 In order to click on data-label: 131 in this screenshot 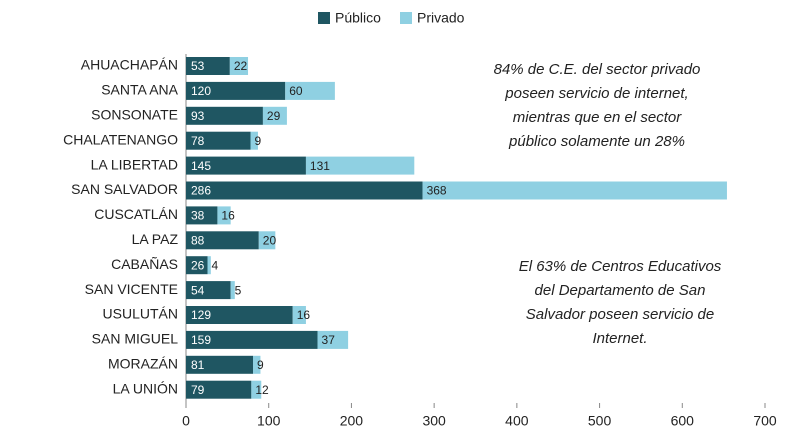, I will do `click(320, 166)`.